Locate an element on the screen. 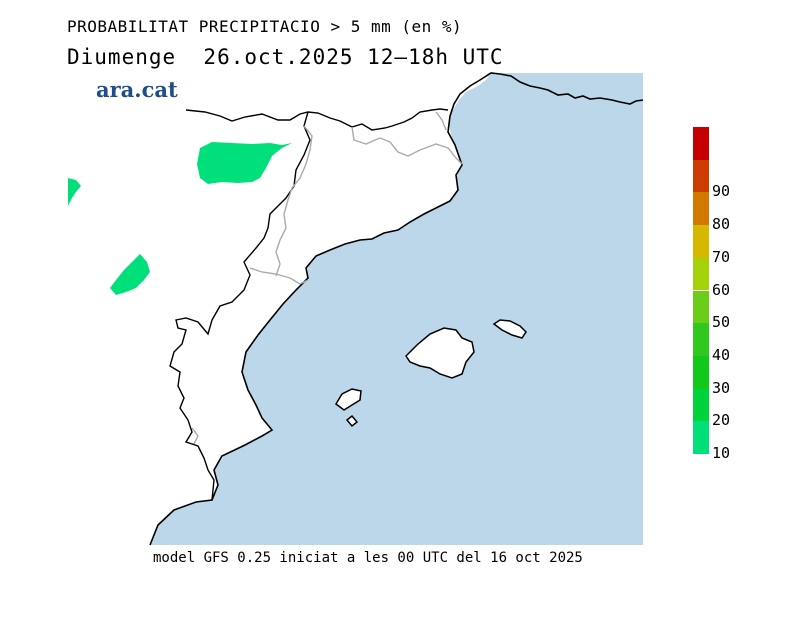 This screenshot has height=617, width=800. legend-label: 80 is located at coordinates (721, 224).